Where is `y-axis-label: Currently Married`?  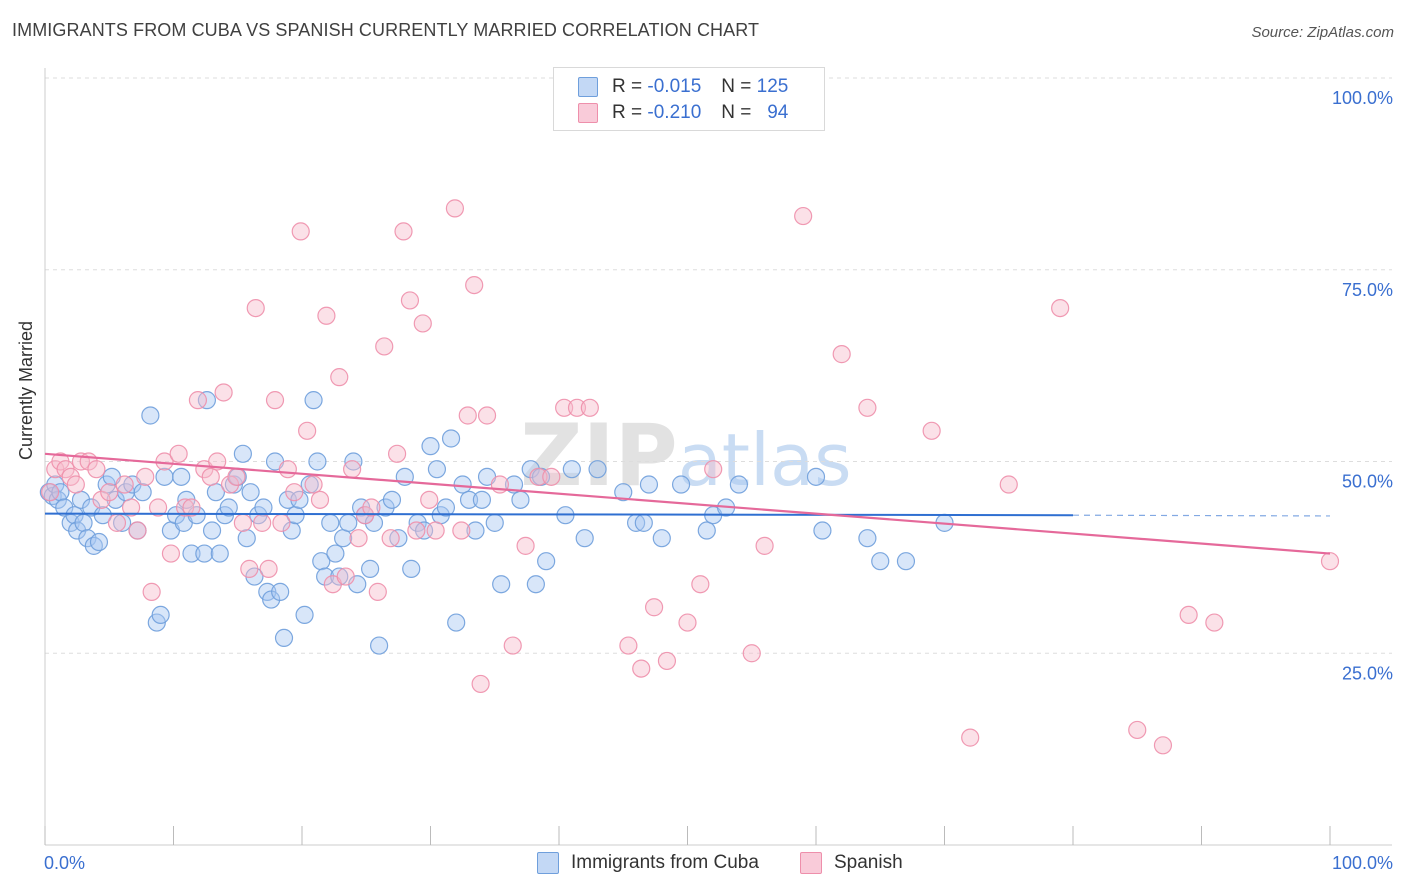
y-axis-label: Currently Married is located at coordinates (26, 390).